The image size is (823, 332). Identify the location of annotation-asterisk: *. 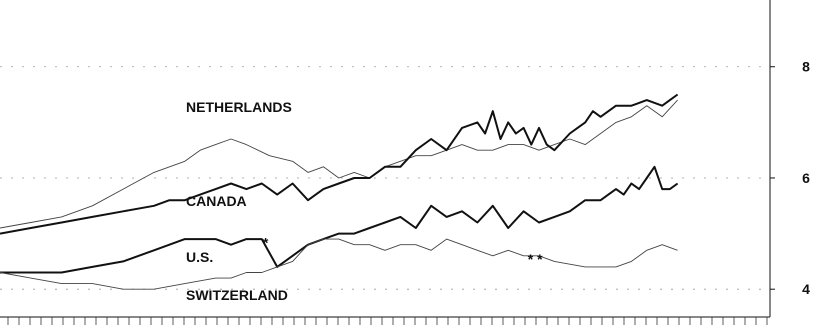
(266, 242).